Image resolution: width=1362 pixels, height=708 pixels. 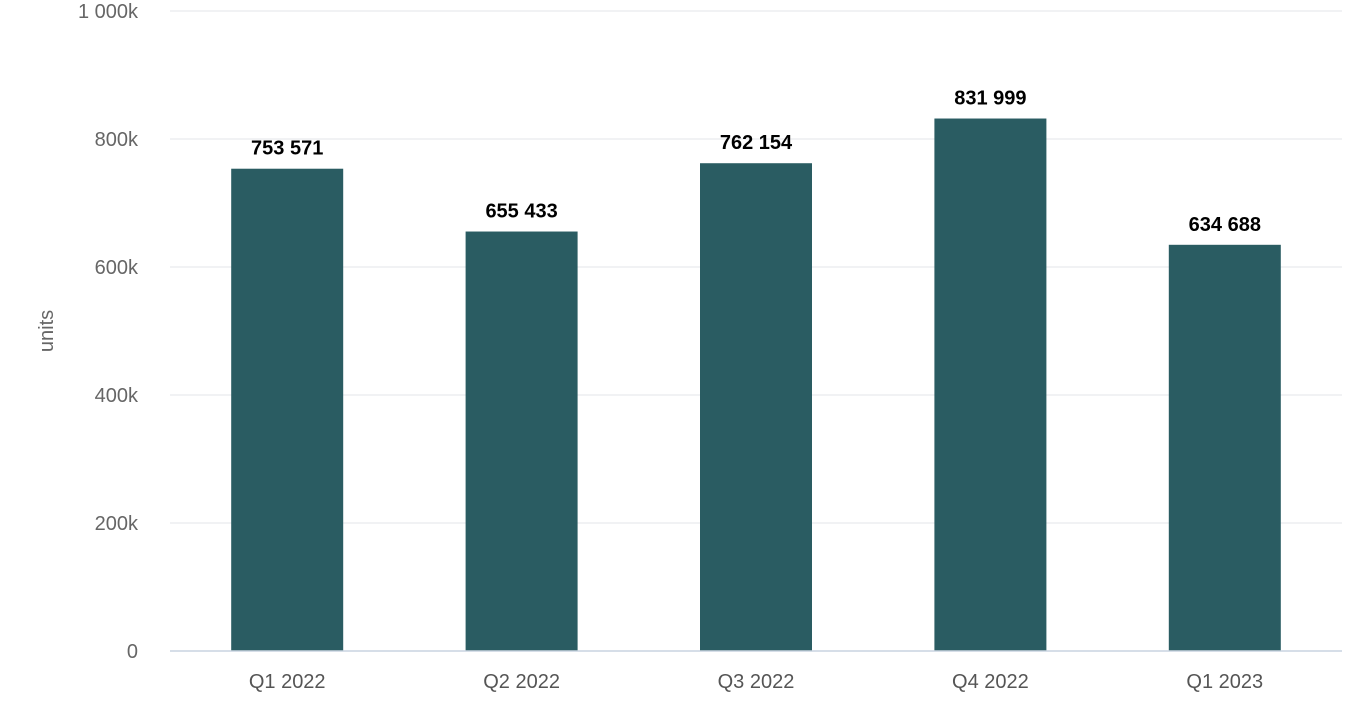 I want to click on data-label: 831 999, so click(x=990, y=99).